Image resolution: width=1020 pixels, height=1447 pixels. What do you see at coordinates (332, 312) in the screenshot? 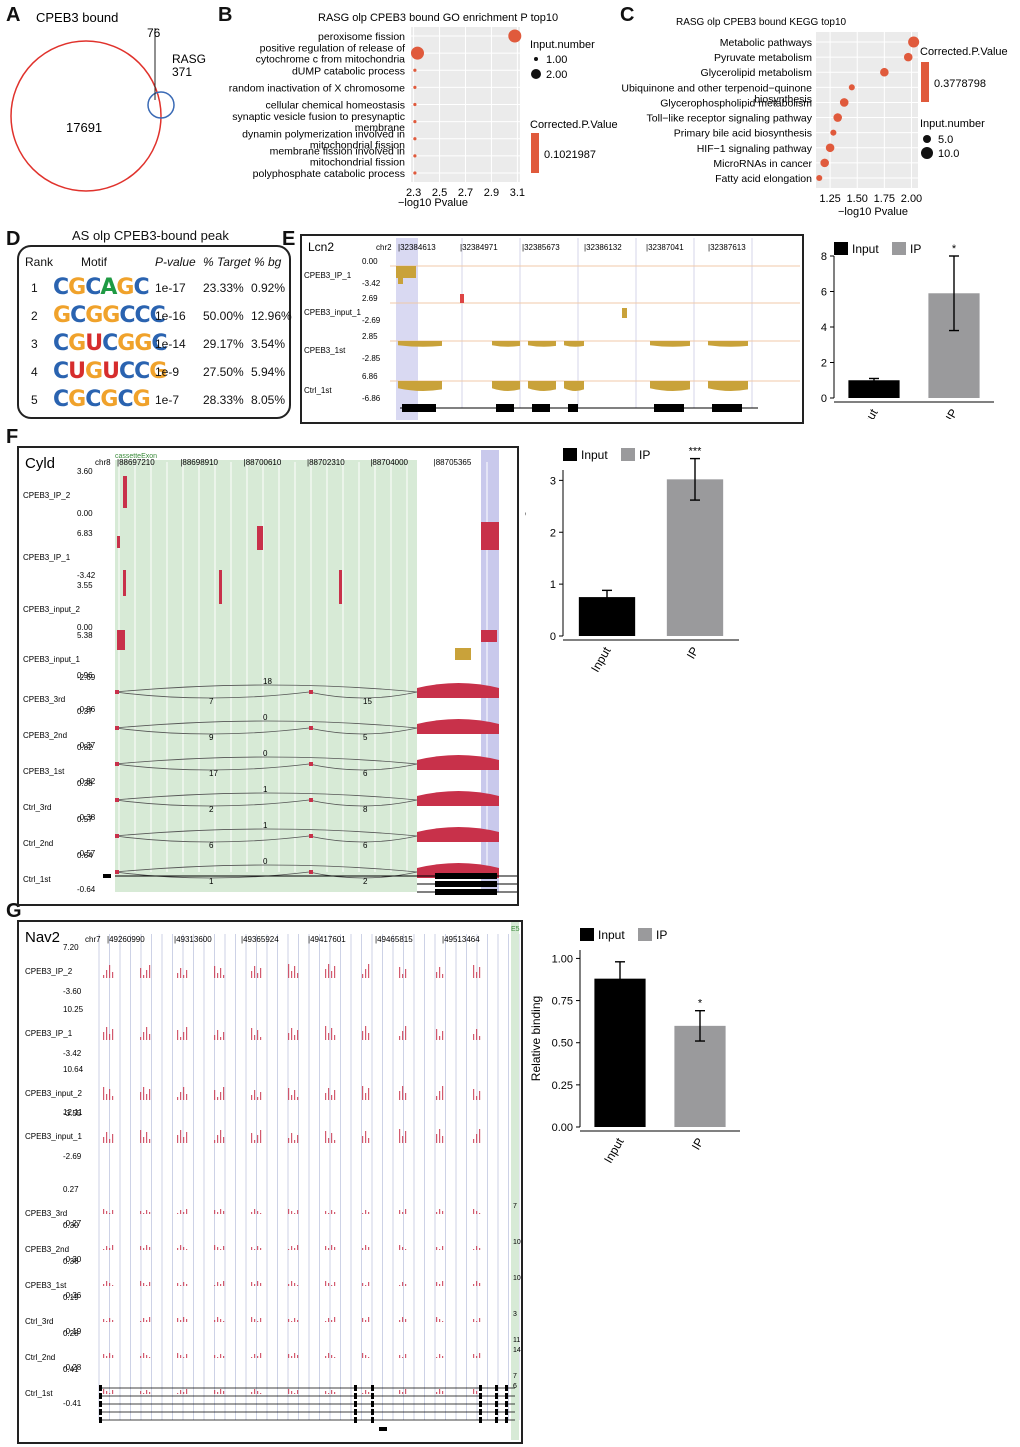
I see `lcn2-track-name: CPEB3_input_1` at bounding box center [332, 312].